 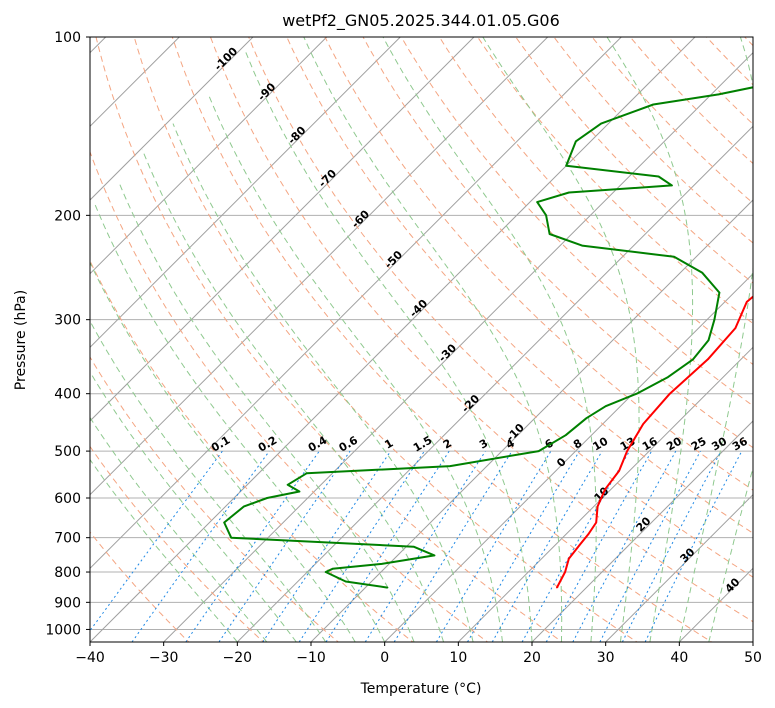 What do you see at coordinates (753, 658) in the screenshot?
I see `x-tick-label: 50` at bounding box center [753, 658].